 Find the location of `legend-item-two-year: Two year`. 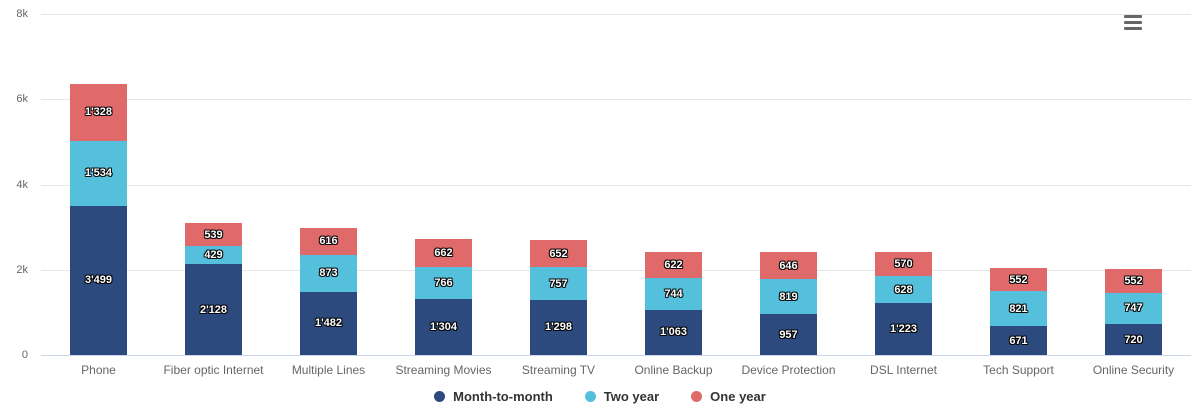

legend-item-two-year: Two year is located at coordinates (622, 396).